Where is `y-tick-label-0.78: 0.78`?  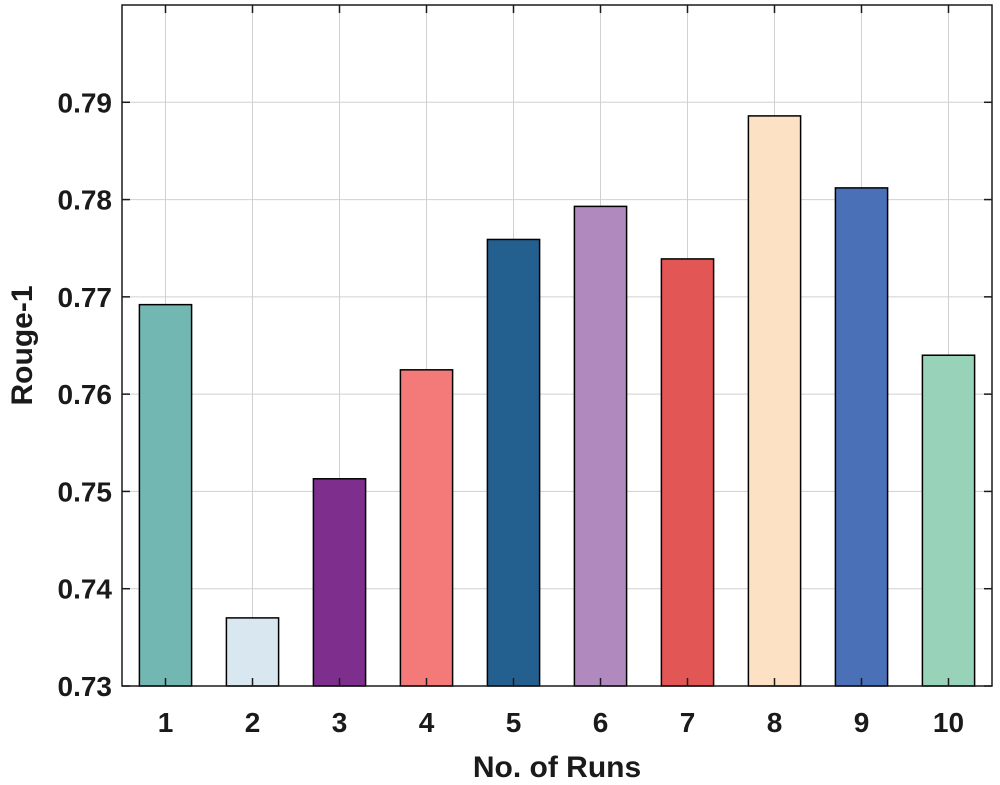
y-tick-label-0.78: 0.78 is located at coordinates (85, 200).